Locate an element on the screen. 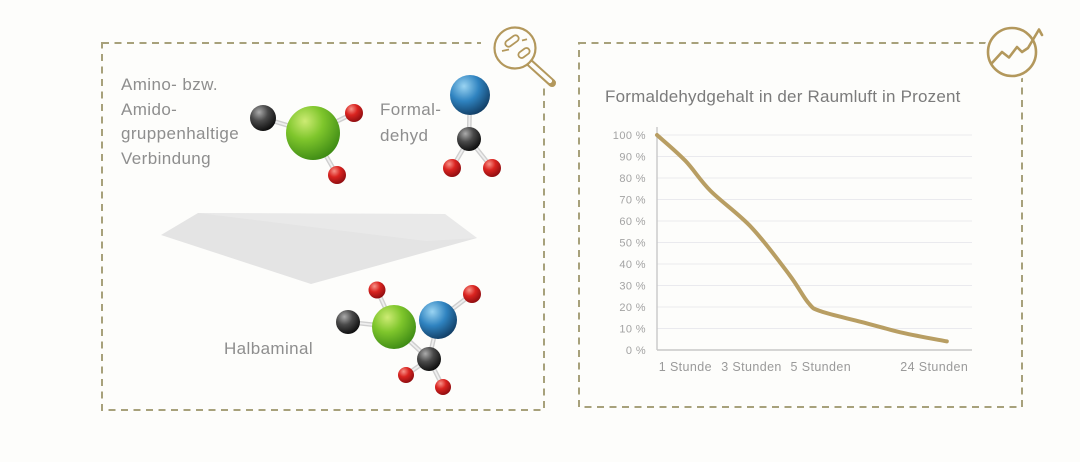  formaldehyde-label: Formal- dehyd is located at coordinates (411, 122).